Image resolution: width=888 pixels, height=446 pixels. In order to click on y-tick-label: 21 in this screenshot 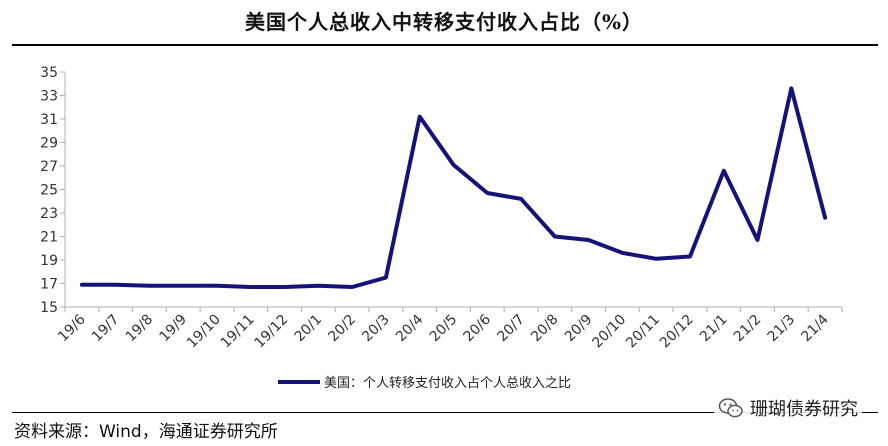, I will do `click(49, 238)`.